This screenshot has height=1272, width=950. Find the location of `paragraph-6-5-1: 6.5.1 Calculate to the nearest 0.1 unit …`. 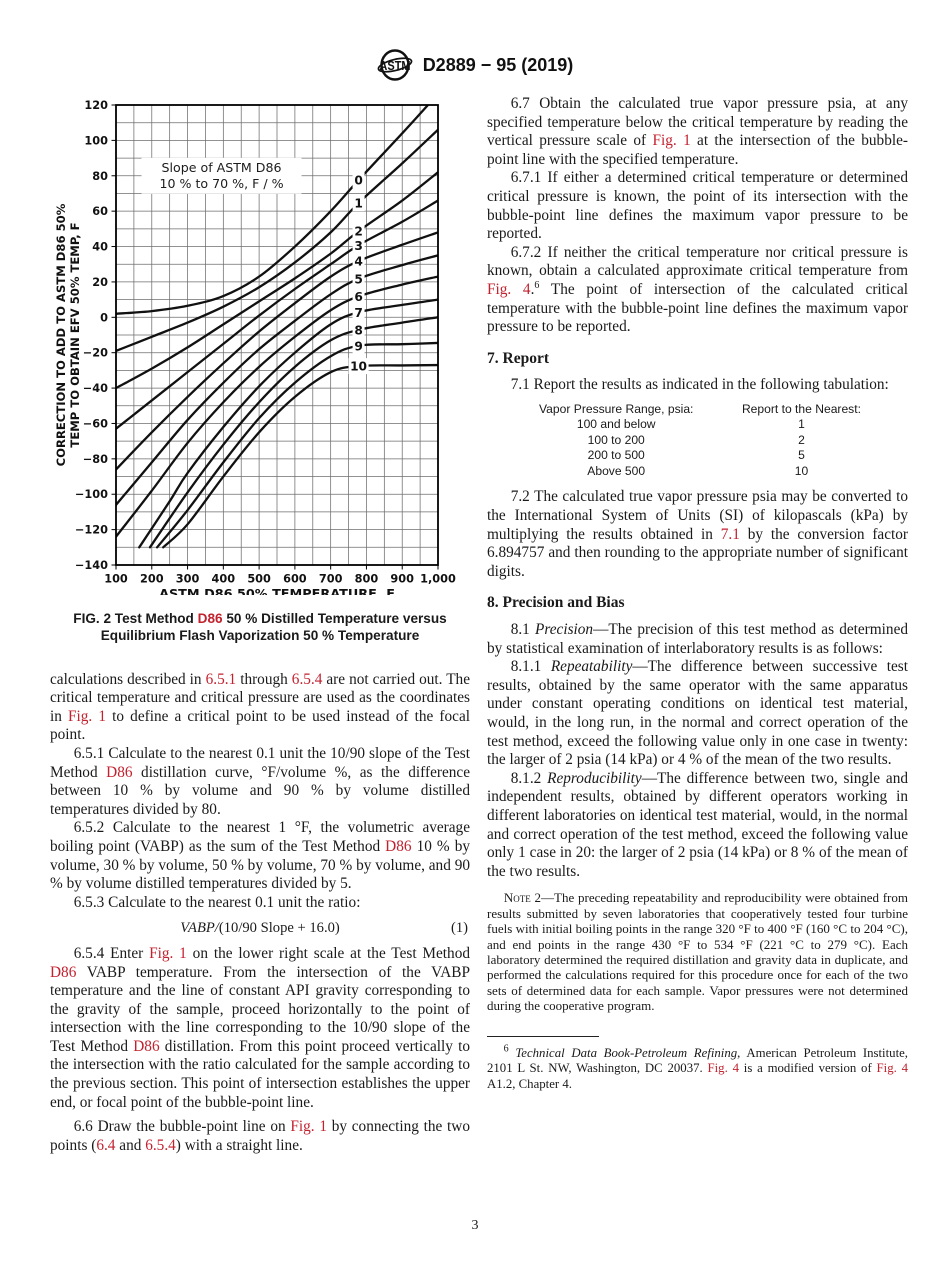

paragraph-6-5-1: 6.5.1 Calculate to the nearest 0.1 unit … is located at coordinates (260, 781).